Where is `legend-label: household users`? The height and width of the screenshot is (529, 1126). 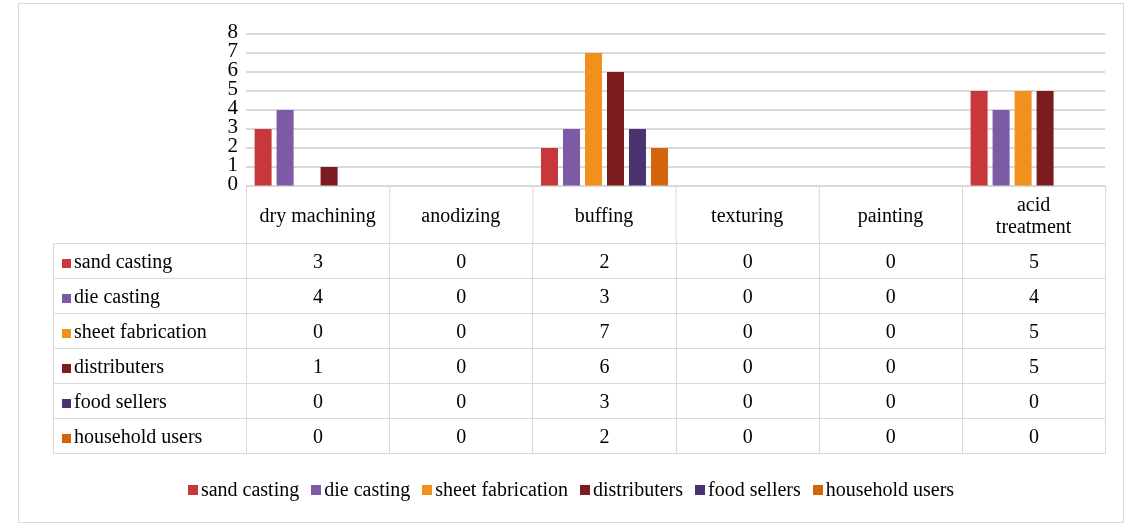
legend-label: household users is located at coordinates (890, 489).